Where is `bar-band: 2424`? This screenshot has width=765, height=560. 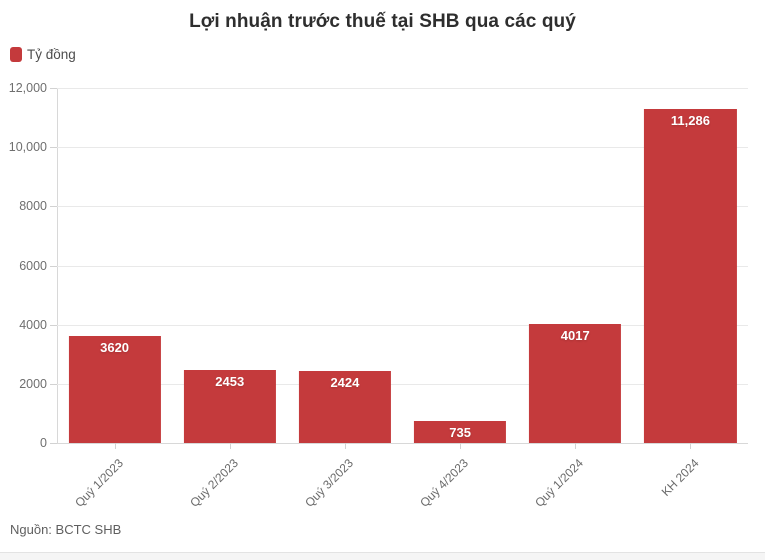
bar-band: 2424 is located at coordinates (344, 265).